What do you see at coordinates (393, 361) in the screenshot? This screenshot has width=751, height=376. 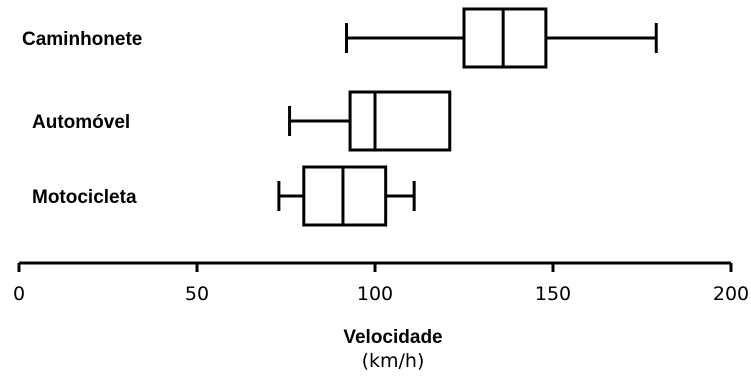 I see `x-axis-unit: (km/h)` at bounding box center [393, 361].